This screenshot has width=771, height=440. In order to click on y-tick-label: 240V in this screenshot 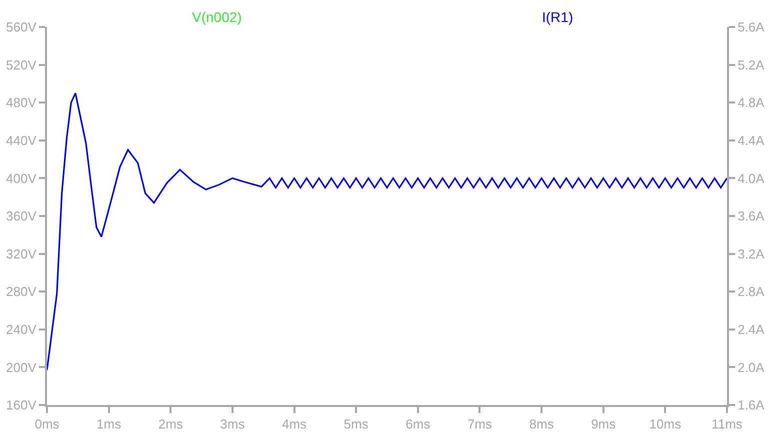, I will do `click(21, 329)`.